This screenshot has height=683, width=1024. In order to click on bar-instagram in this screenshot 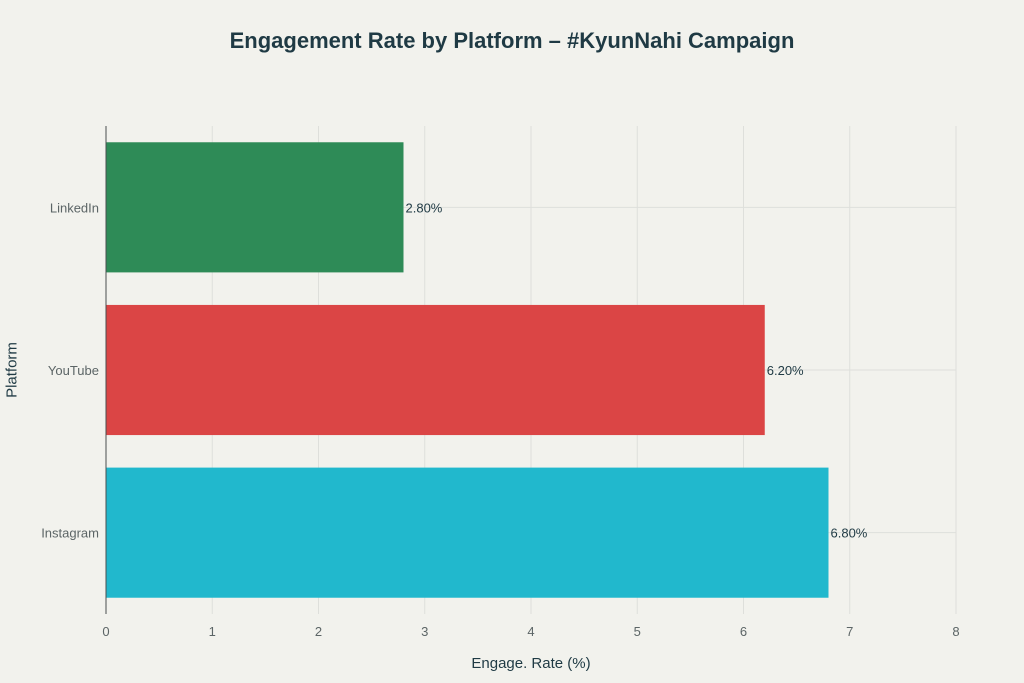, I will do `click(467, 532)`.